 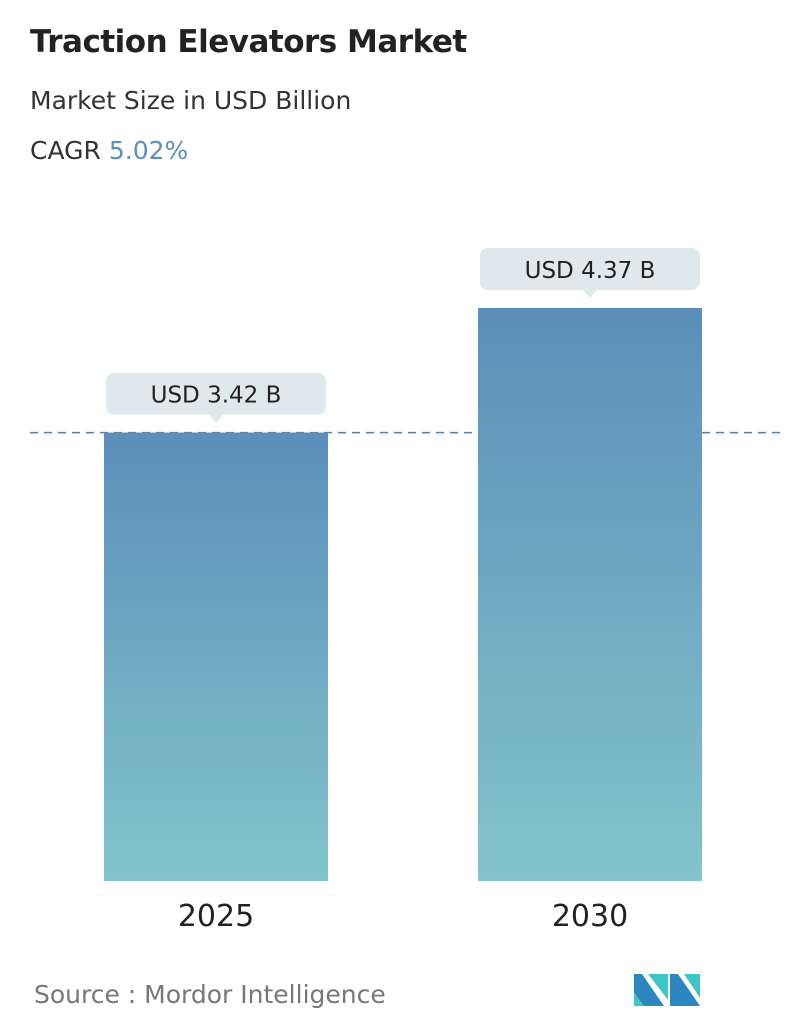 I want to click on mordor-logo-icon, so click(x=667, y=990).